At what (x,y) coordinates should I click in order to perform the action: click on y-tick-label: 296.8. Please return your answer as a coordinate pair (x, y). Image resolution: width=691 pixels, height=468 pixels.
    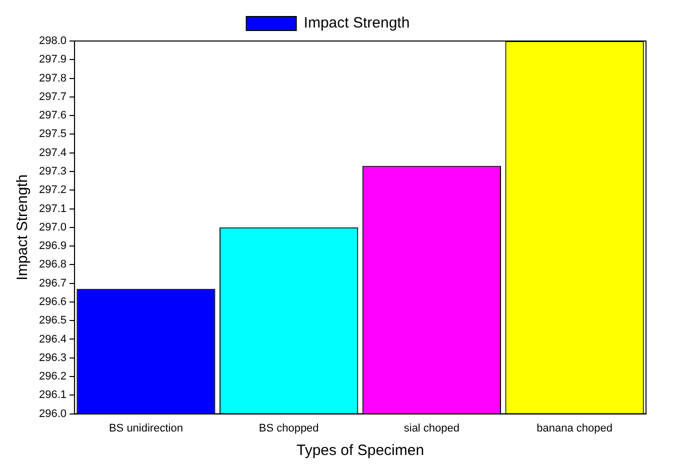
    Looking at the image, I should click on (52, 264).